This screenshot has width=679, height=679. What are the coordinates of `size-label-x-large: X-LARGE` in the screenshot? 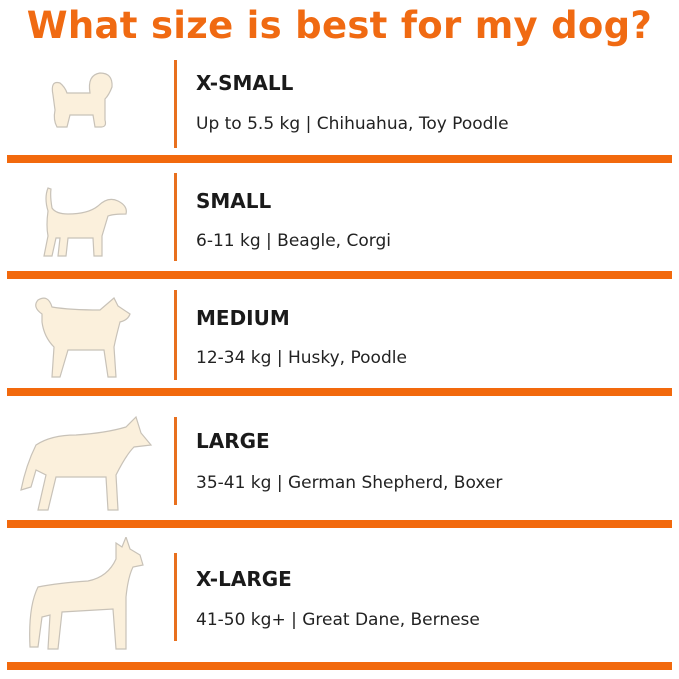 It's located at (244, 579).